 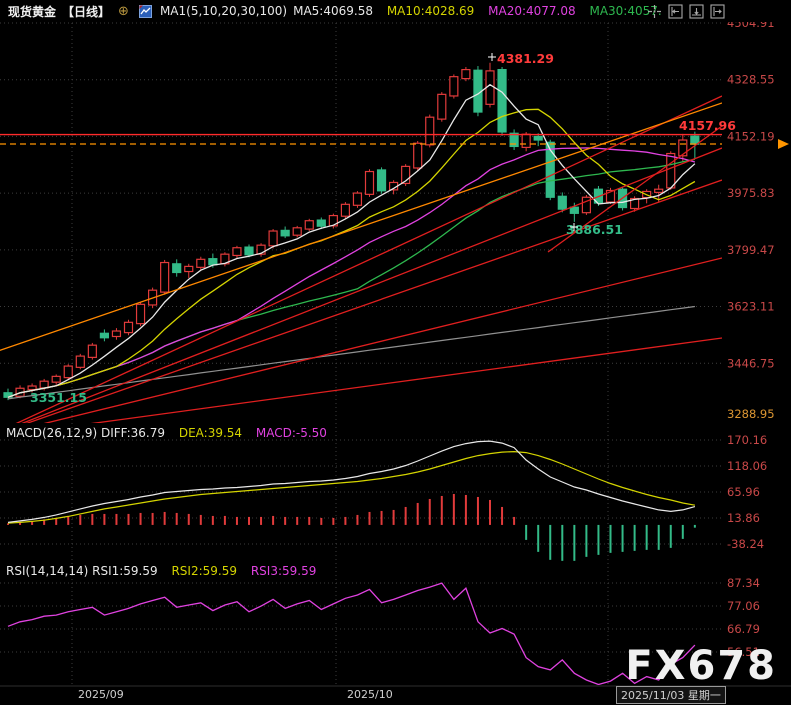 What do you see at coordinates (654, 11) in the screenshot?
I see `crosshair-tool-icon` at bounding box center [654, 11].